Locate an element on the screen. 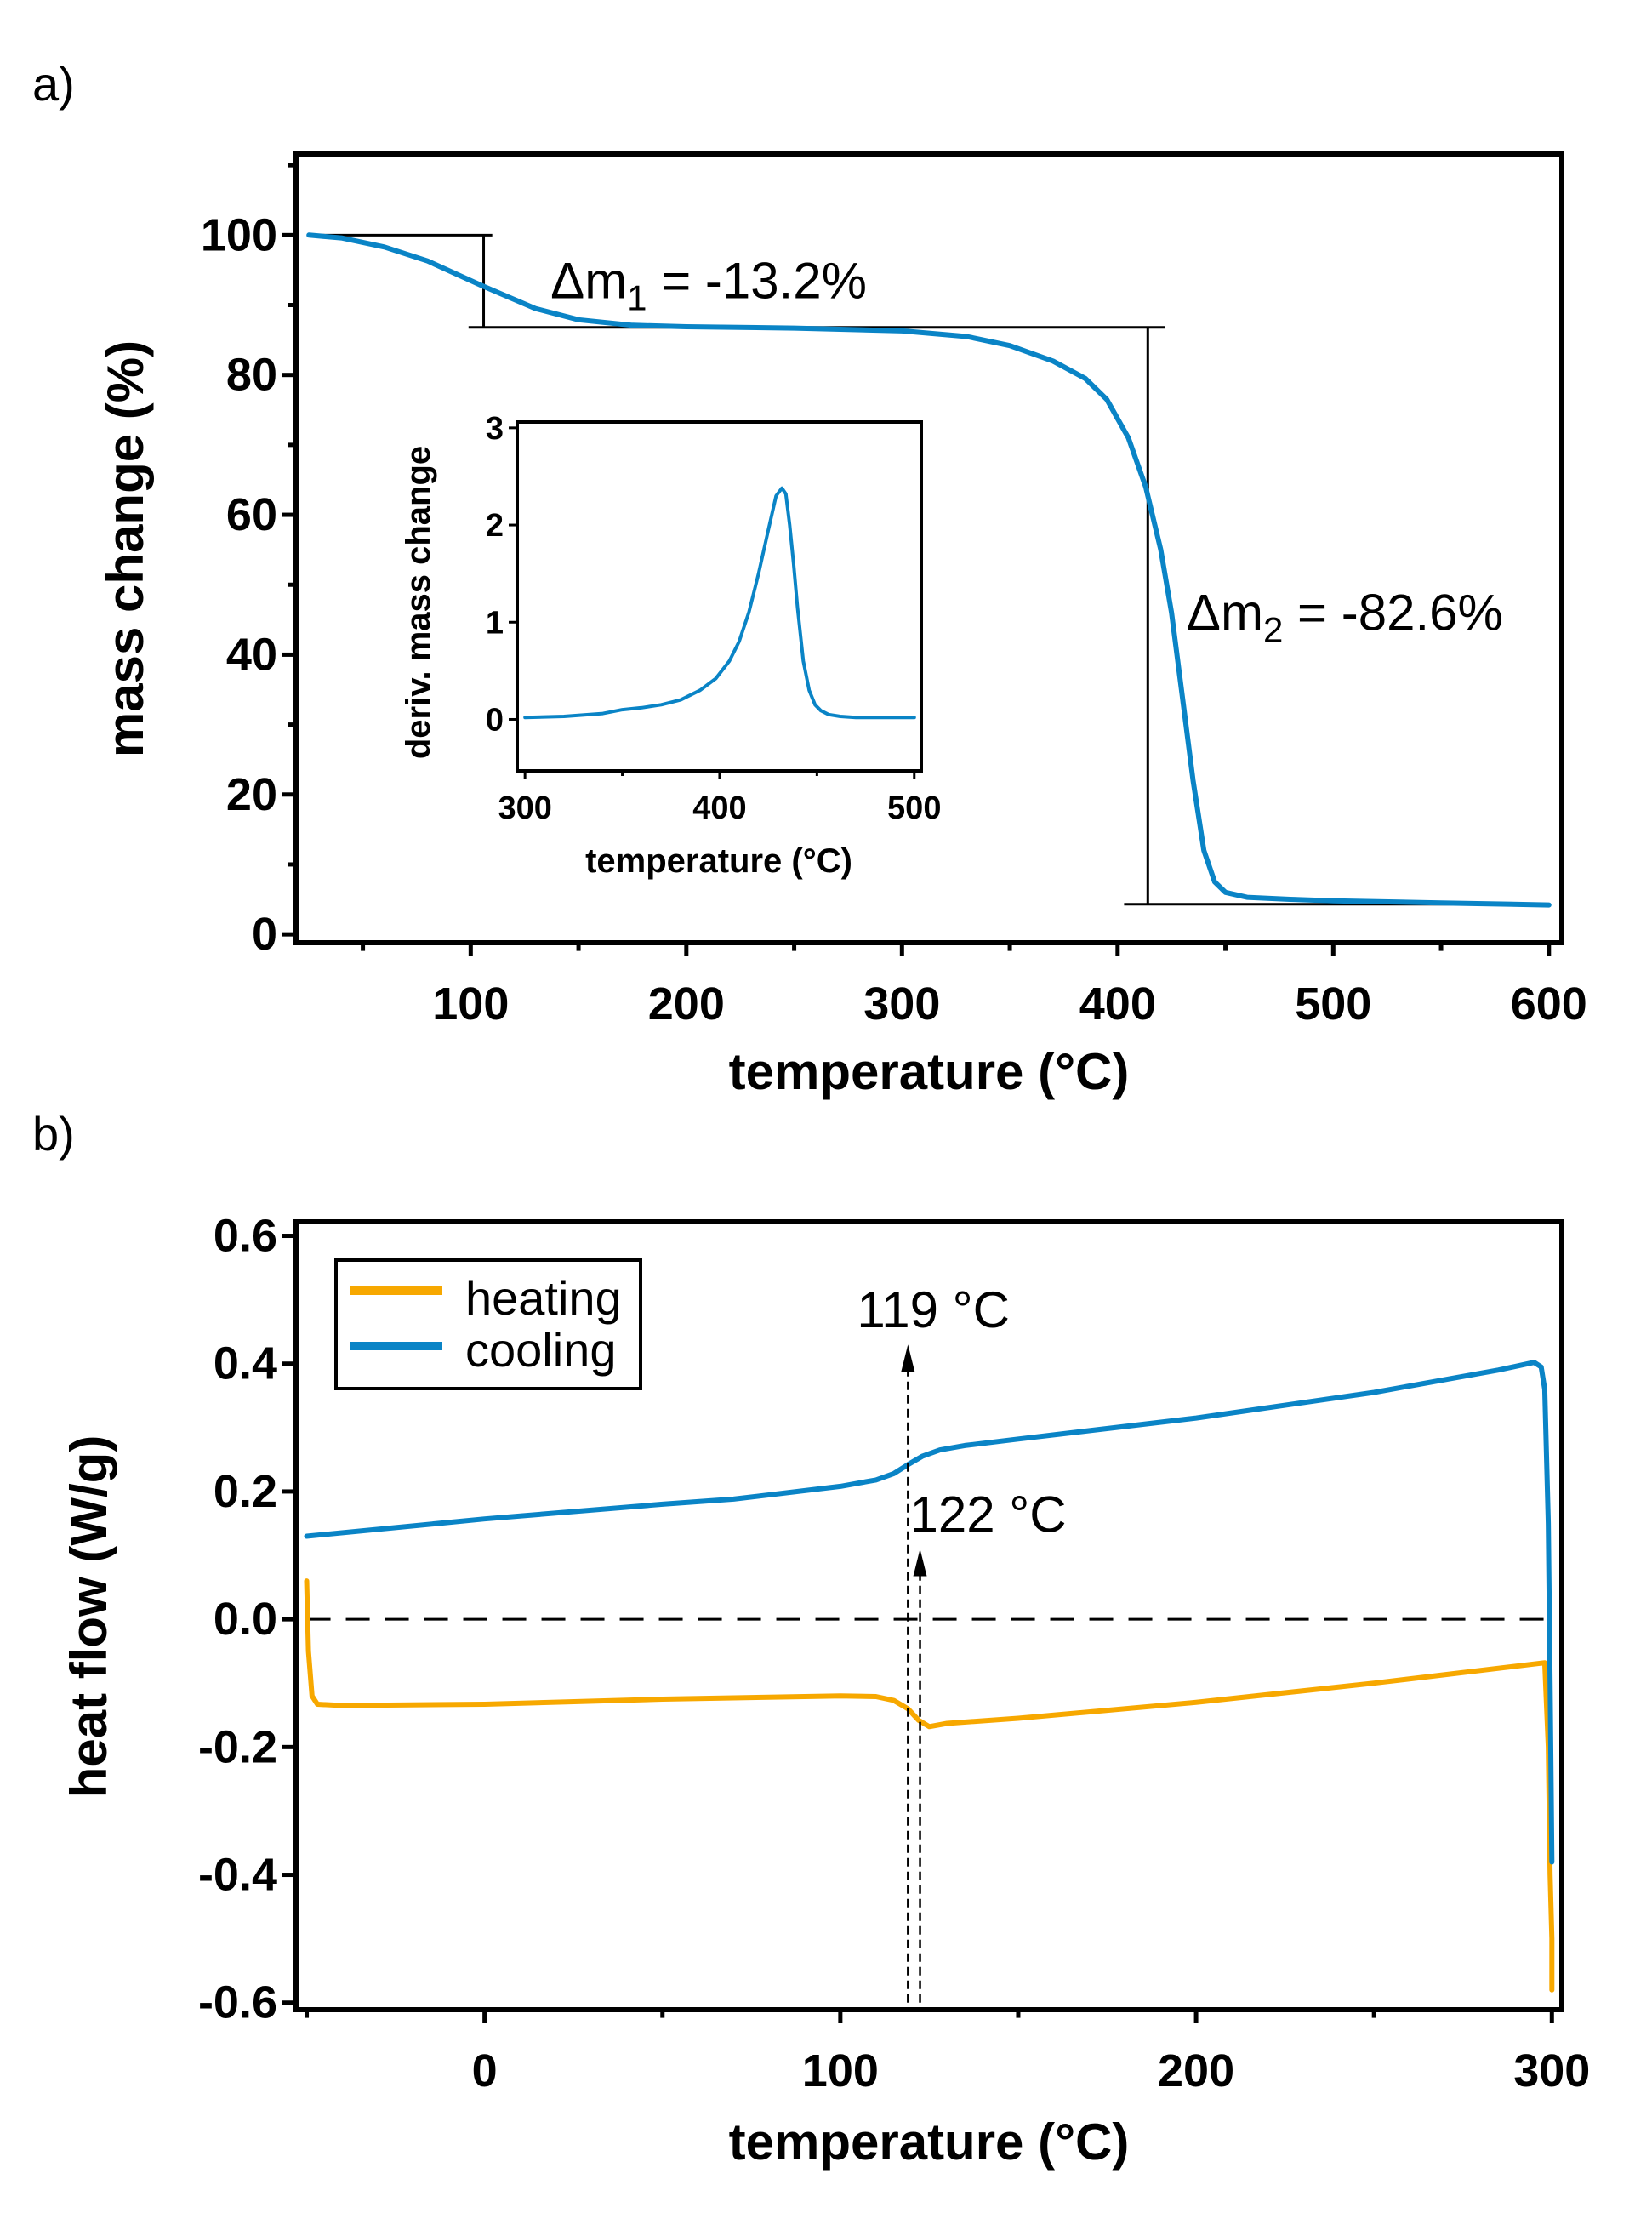 Image resolution: width=1652 pixels, height=2219 pixels. panel-label-b: b) is located at coordinates (53, 1134).